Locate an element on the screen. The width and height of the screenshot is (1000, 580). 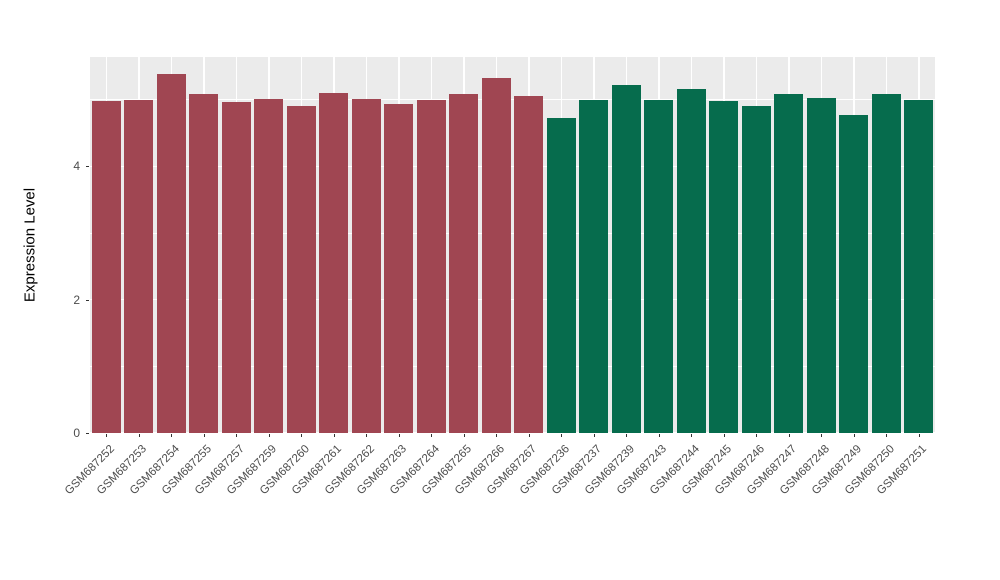
bar-GSM687248 is located at coordinates (821, 265).